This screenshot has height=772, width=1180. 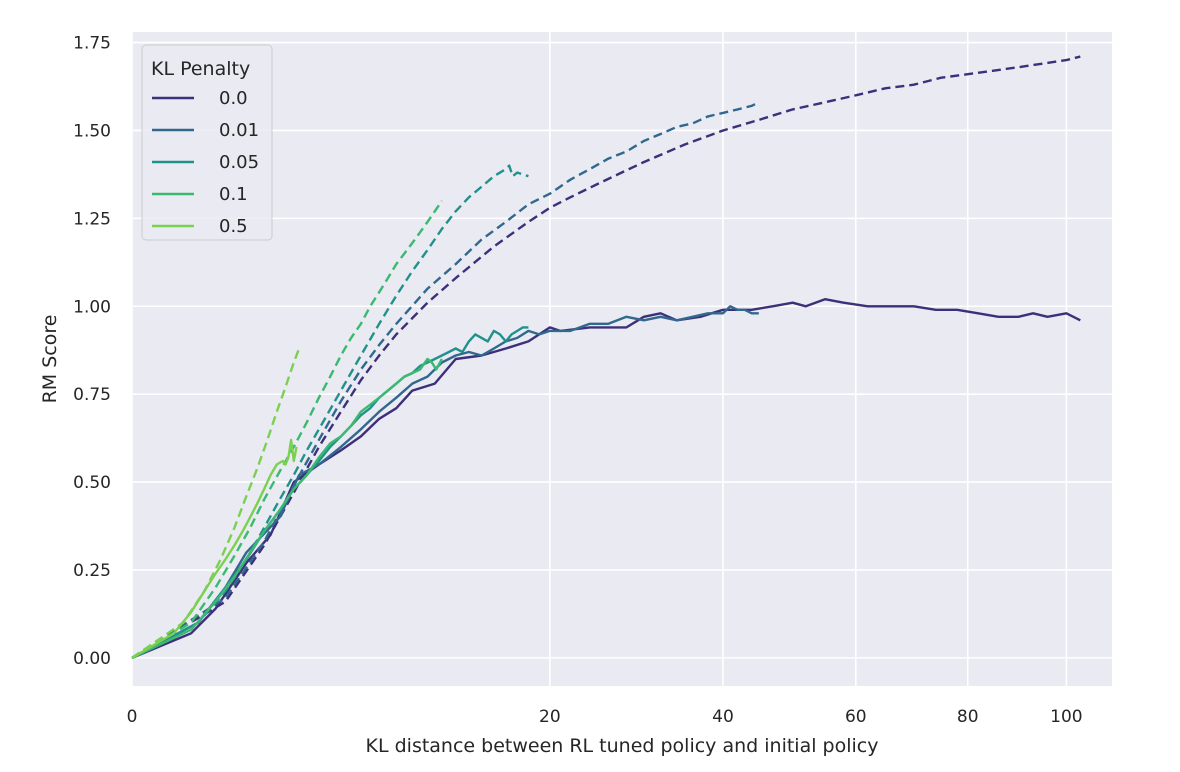 I want to click on x-tick-label: 60, so click(x=856, y=717).